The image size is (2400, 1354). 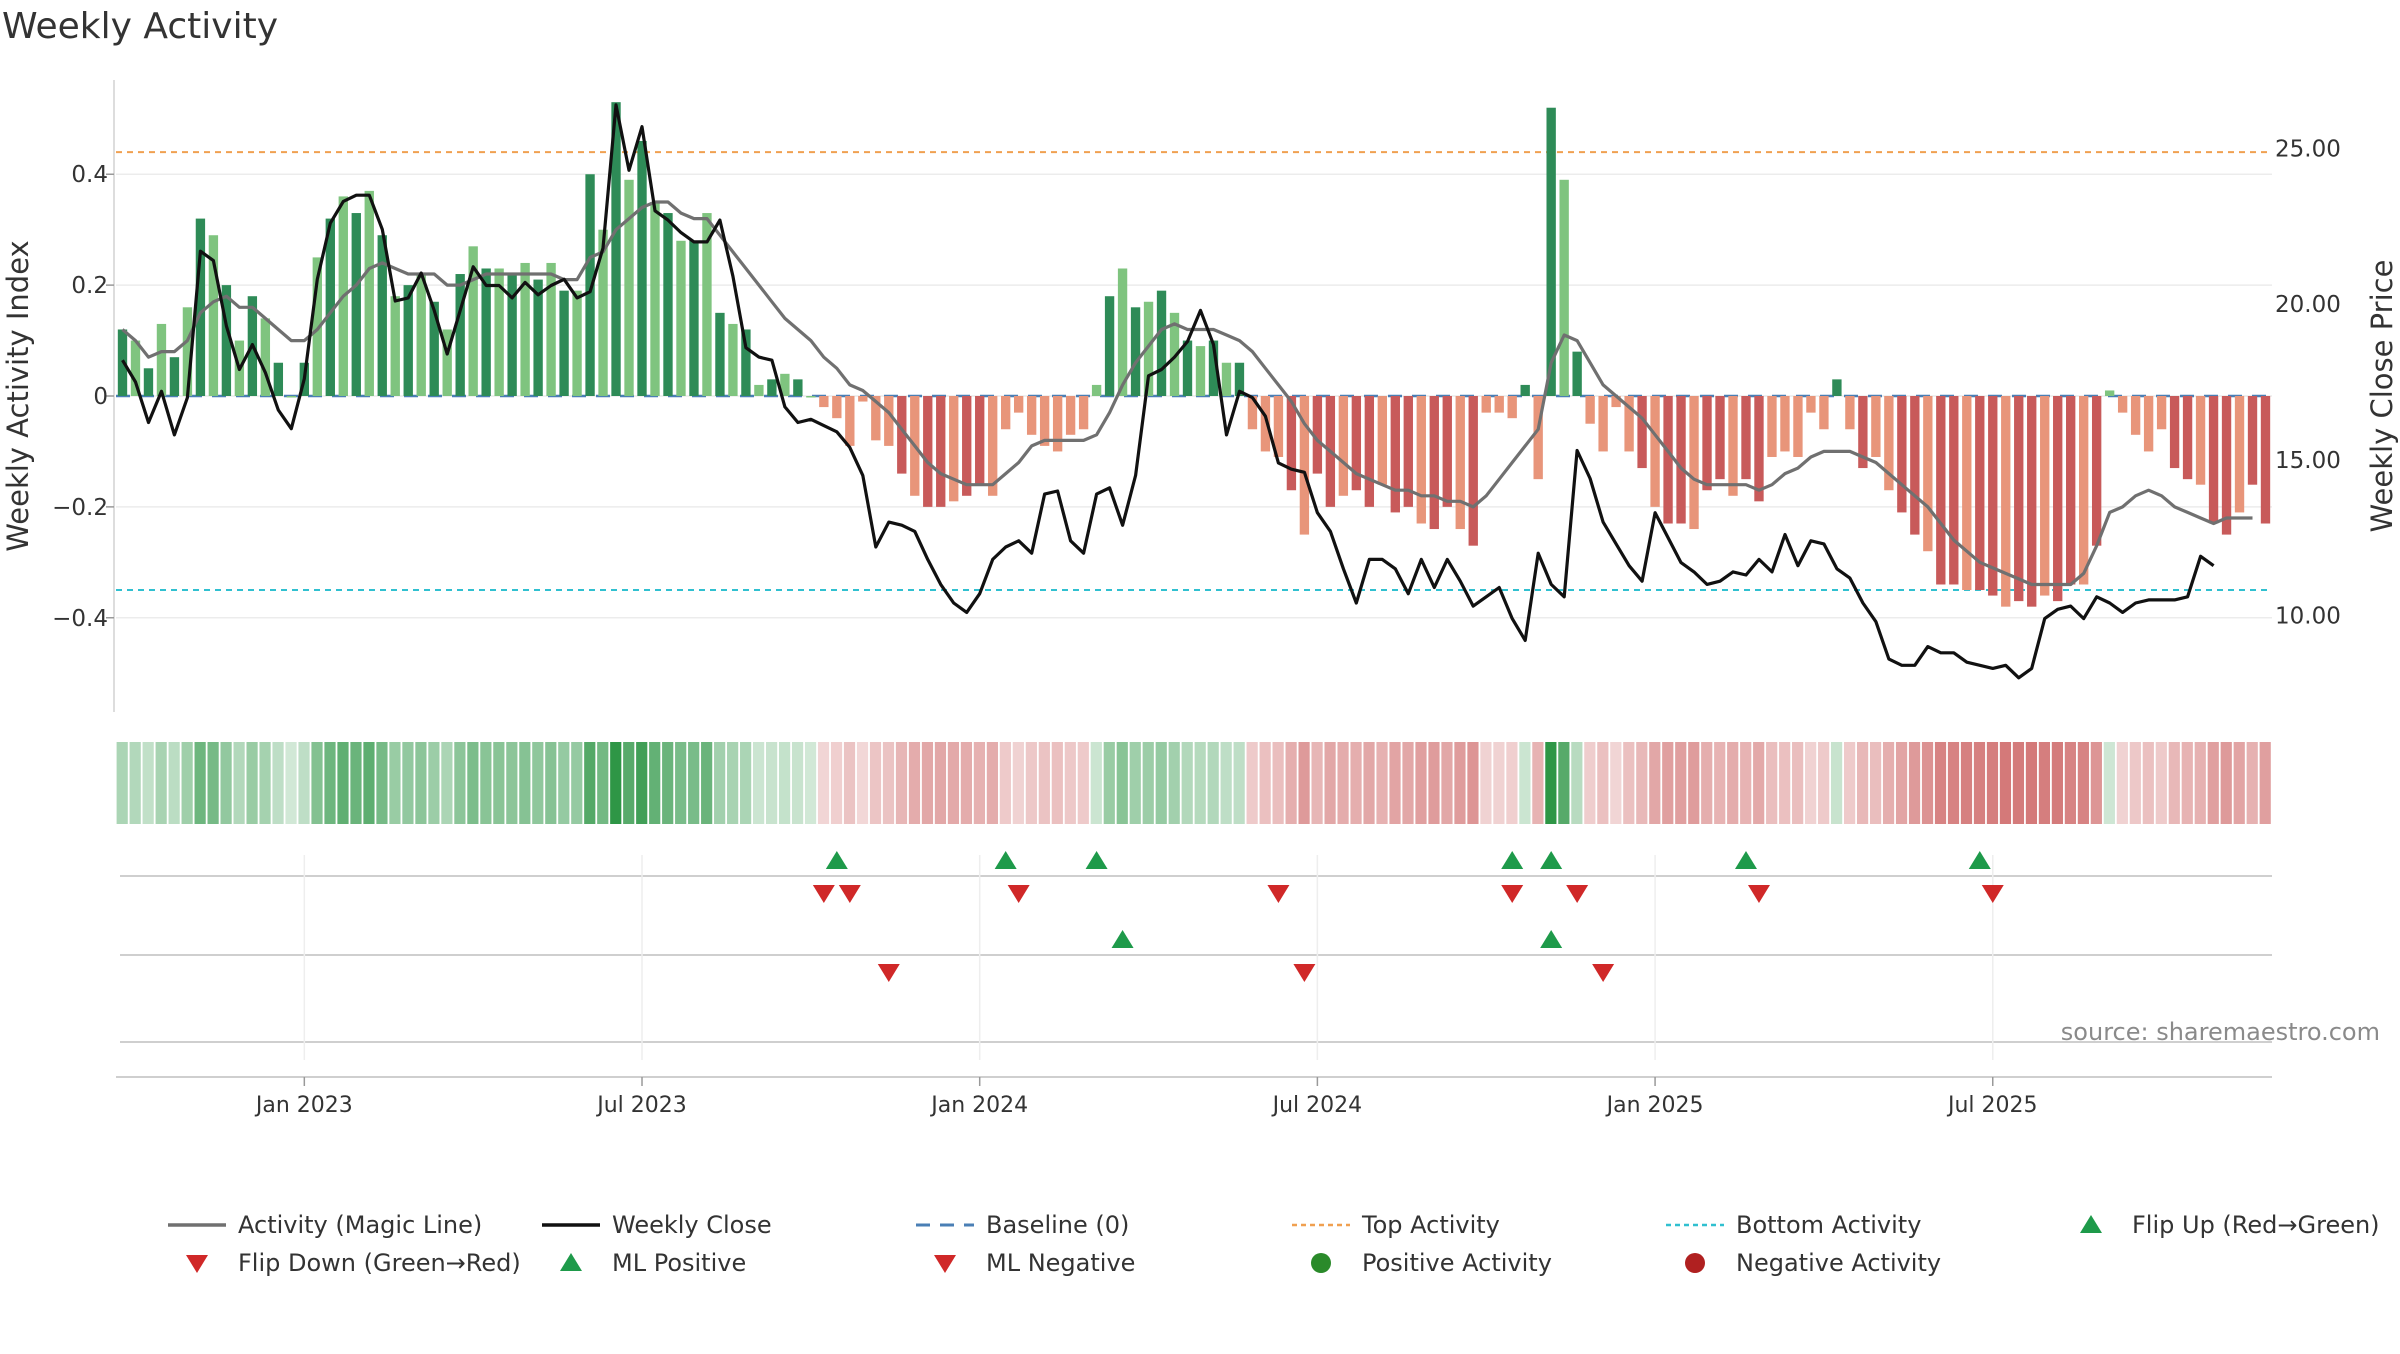 I want to click on source-label: source: sharemaestro.com, so click(x=2220, y=1032).